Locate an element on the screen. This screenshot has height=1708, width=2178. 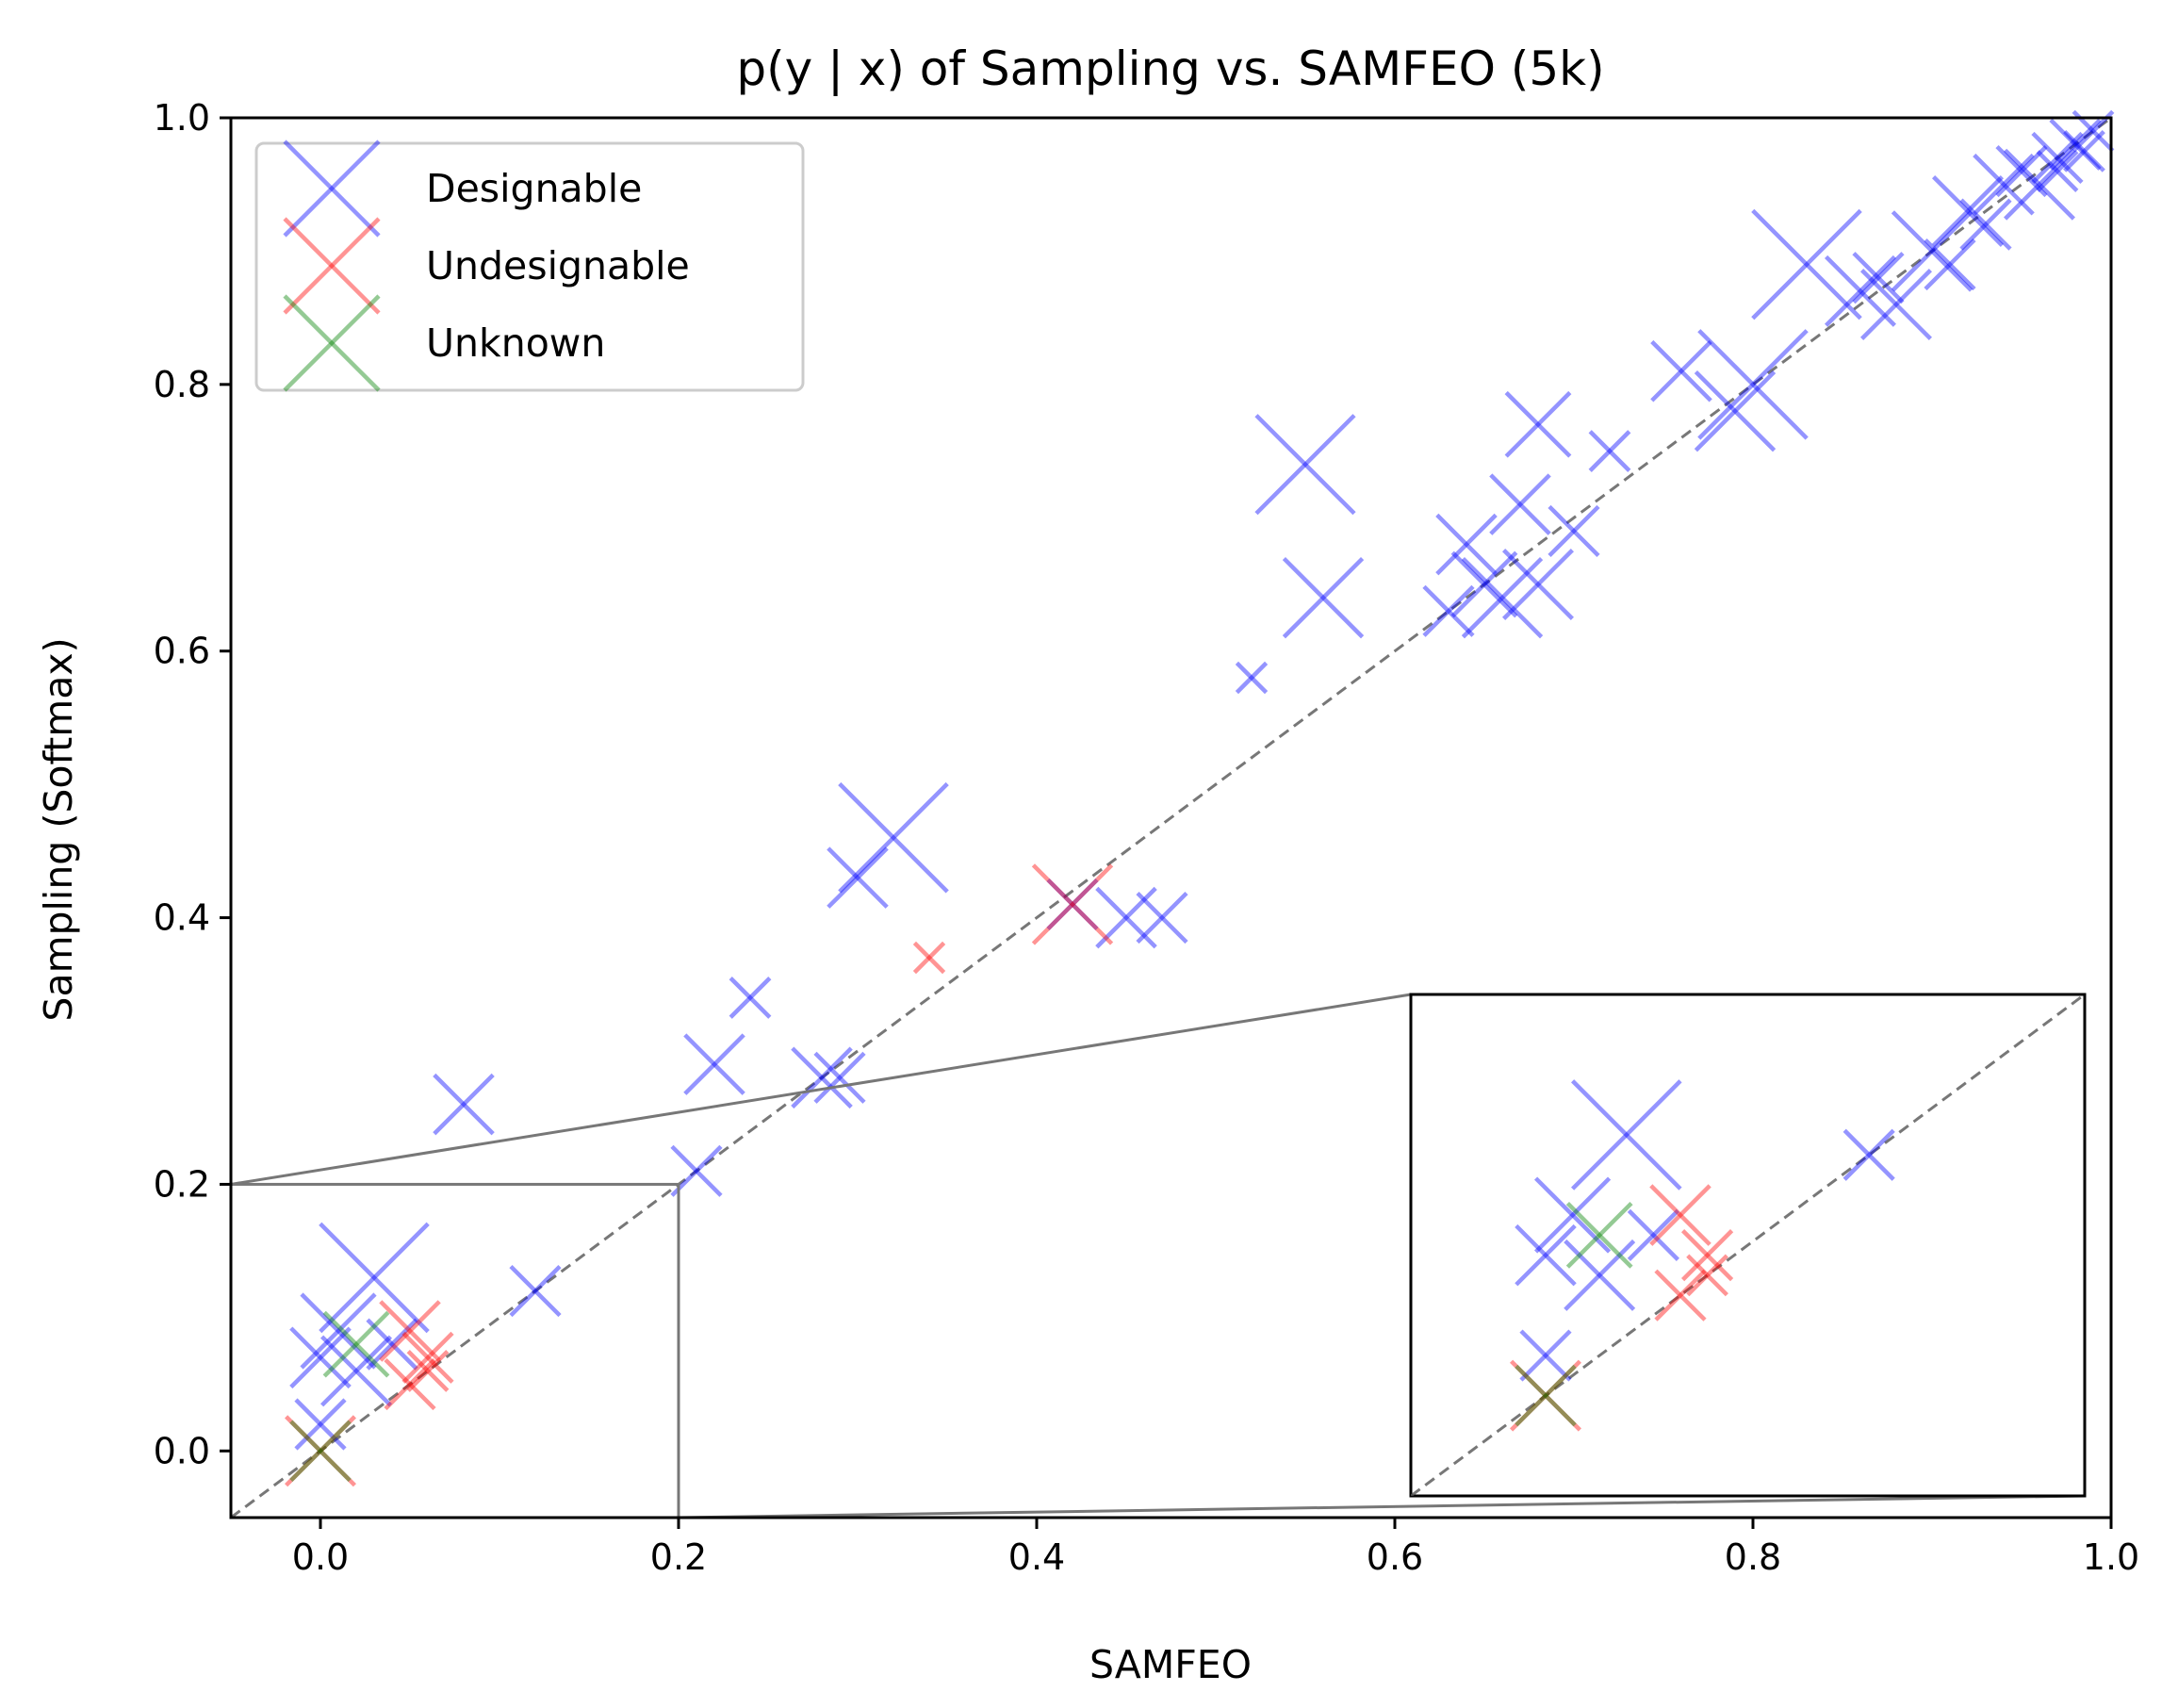
y-tick-label: 0.8 is located at coordinates (182, 385).